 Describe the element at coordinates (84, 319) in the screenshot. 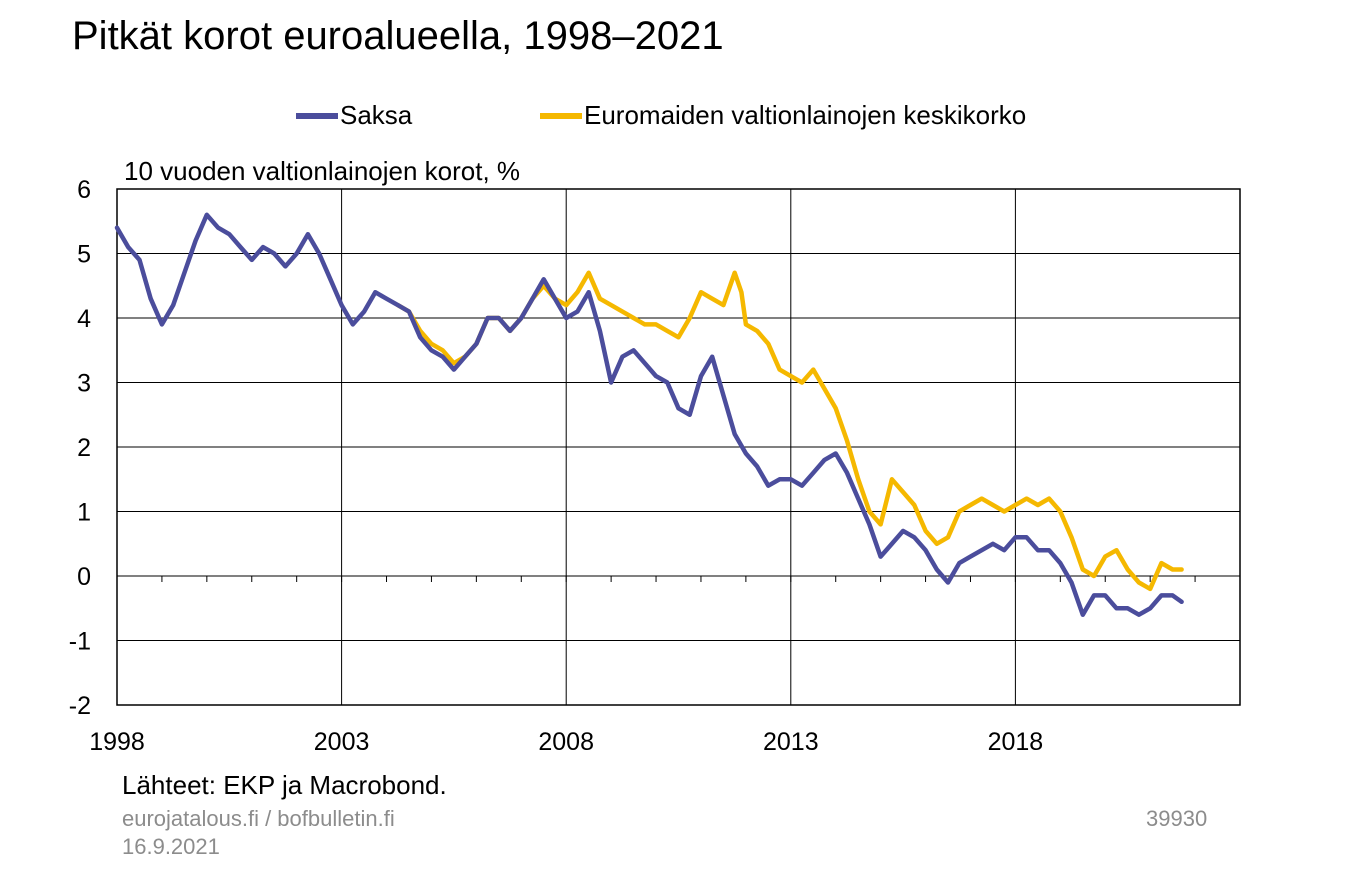

I see `y-tick-label: 4` at that location.